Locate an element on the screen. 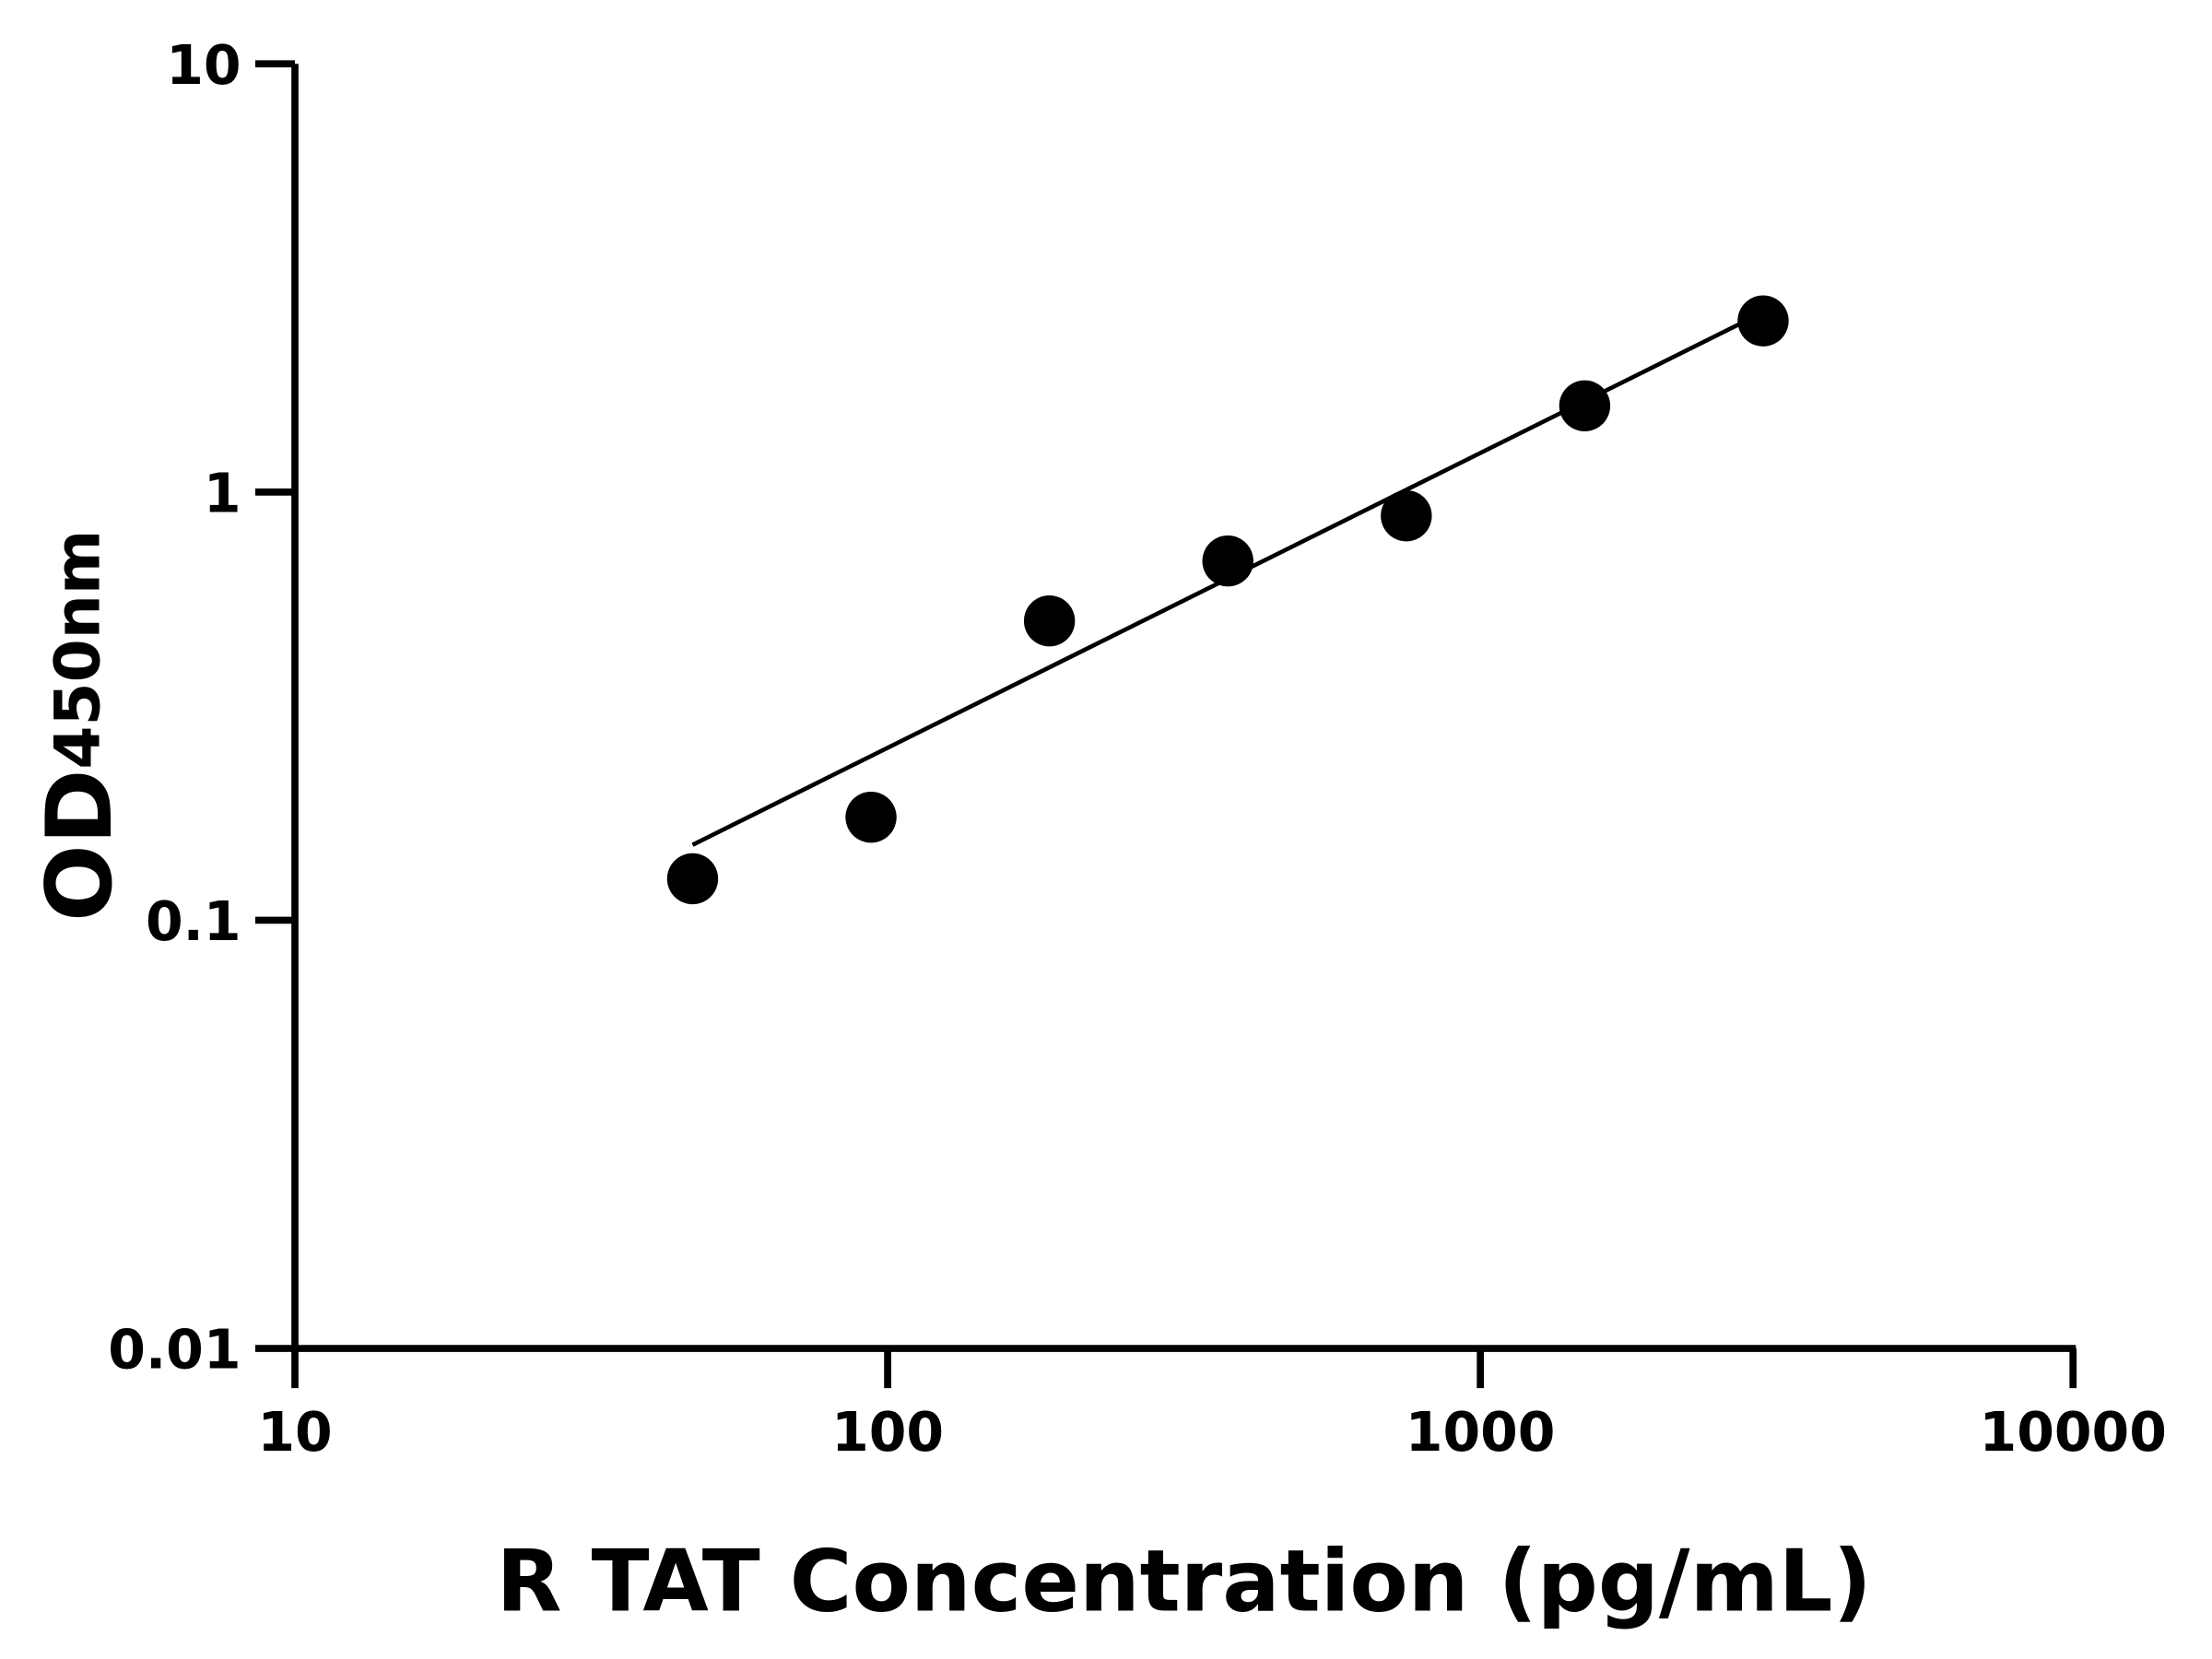  svg-text: OD450nm is located at coordinates (80, 726).